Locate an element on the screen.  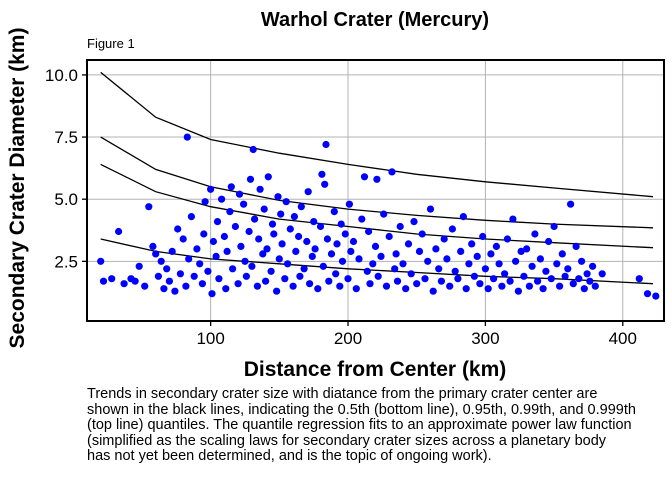
y-tick-label-0: 2.5 is located at coordinates (66, 261).